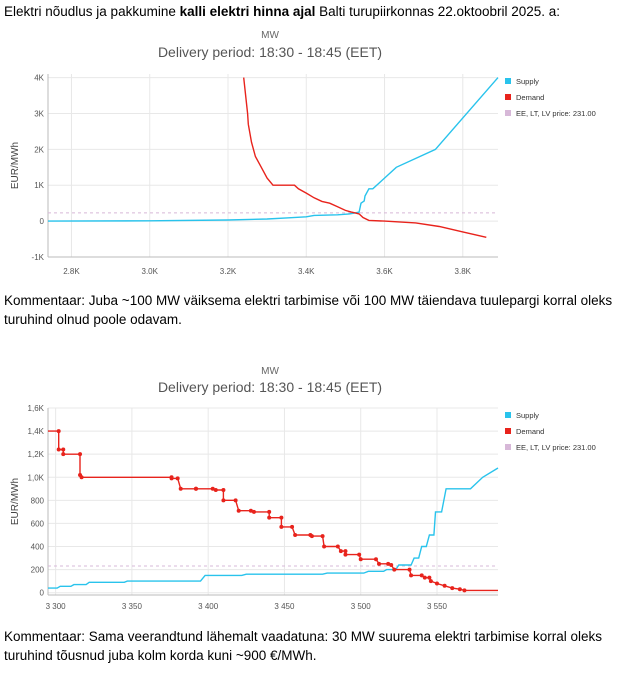  Describe the element at coordinates (56, 606) in the screenshot. I see `x-tick-label: 3 300` at that location.